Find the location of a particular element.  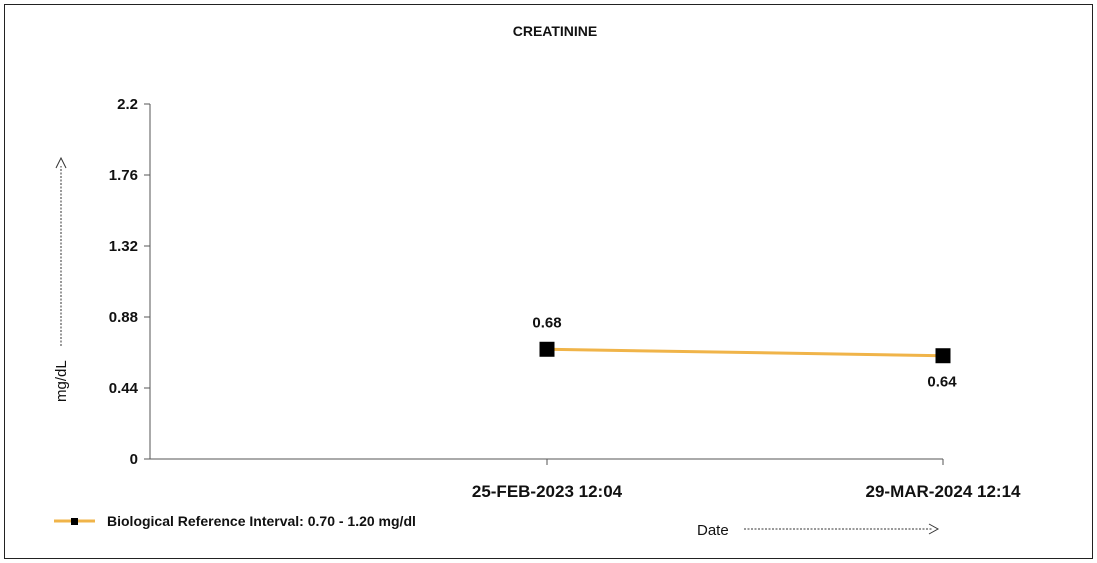

x-axis-title: Date is located at coordinates (713, 530).